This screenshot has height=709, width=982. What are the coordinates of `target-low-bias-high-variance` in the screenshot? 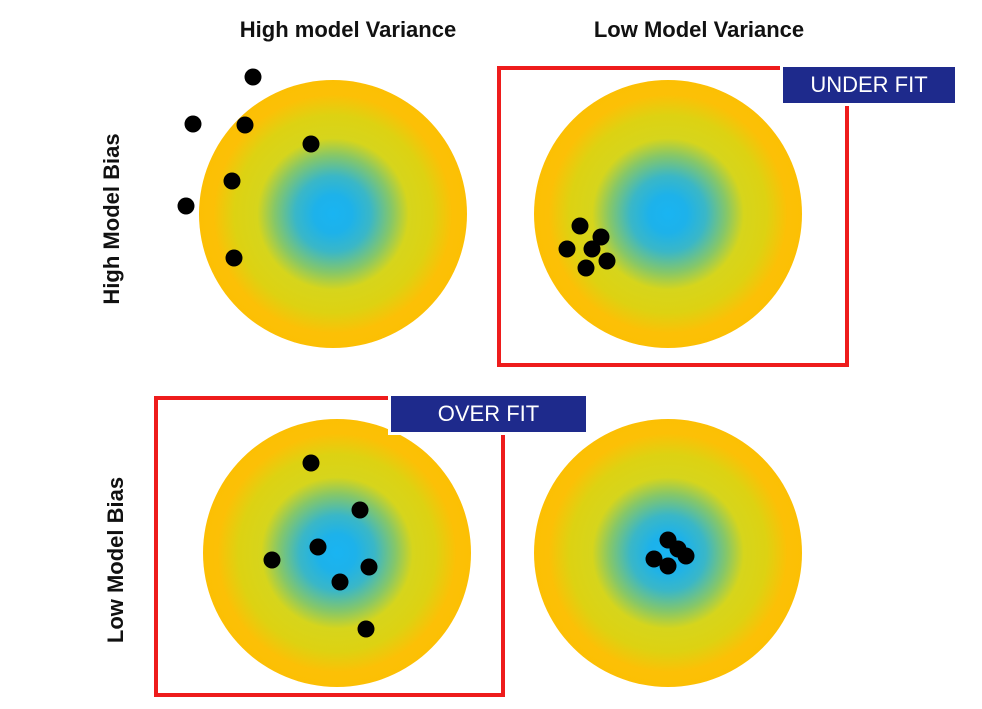 It's located at (337, 553).